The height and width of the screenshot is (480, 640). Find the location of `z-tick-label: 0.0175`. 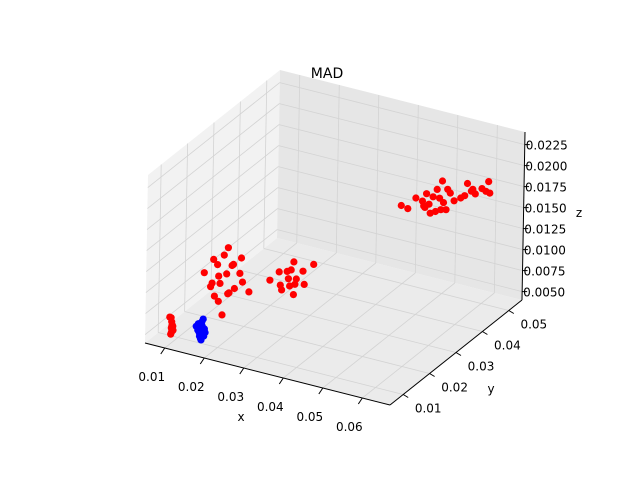

z-tick-label: 0.0175 is located at coordinates (546, 188).